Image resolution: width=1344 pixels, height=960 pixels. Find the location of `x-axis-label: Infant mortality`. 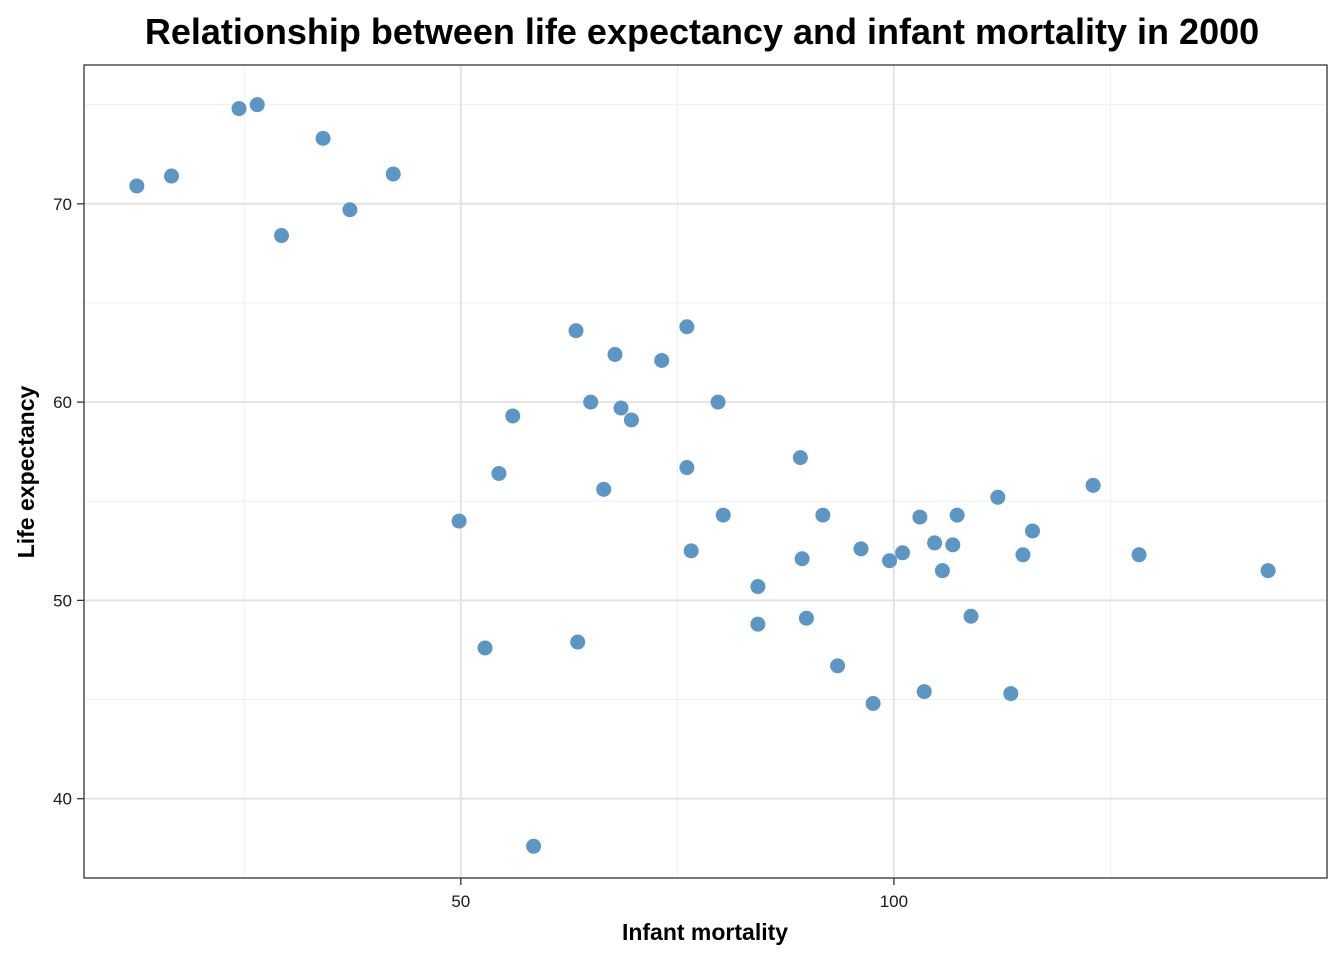

x-axis-label: Infant mortality is located at coordinates (705, 932).